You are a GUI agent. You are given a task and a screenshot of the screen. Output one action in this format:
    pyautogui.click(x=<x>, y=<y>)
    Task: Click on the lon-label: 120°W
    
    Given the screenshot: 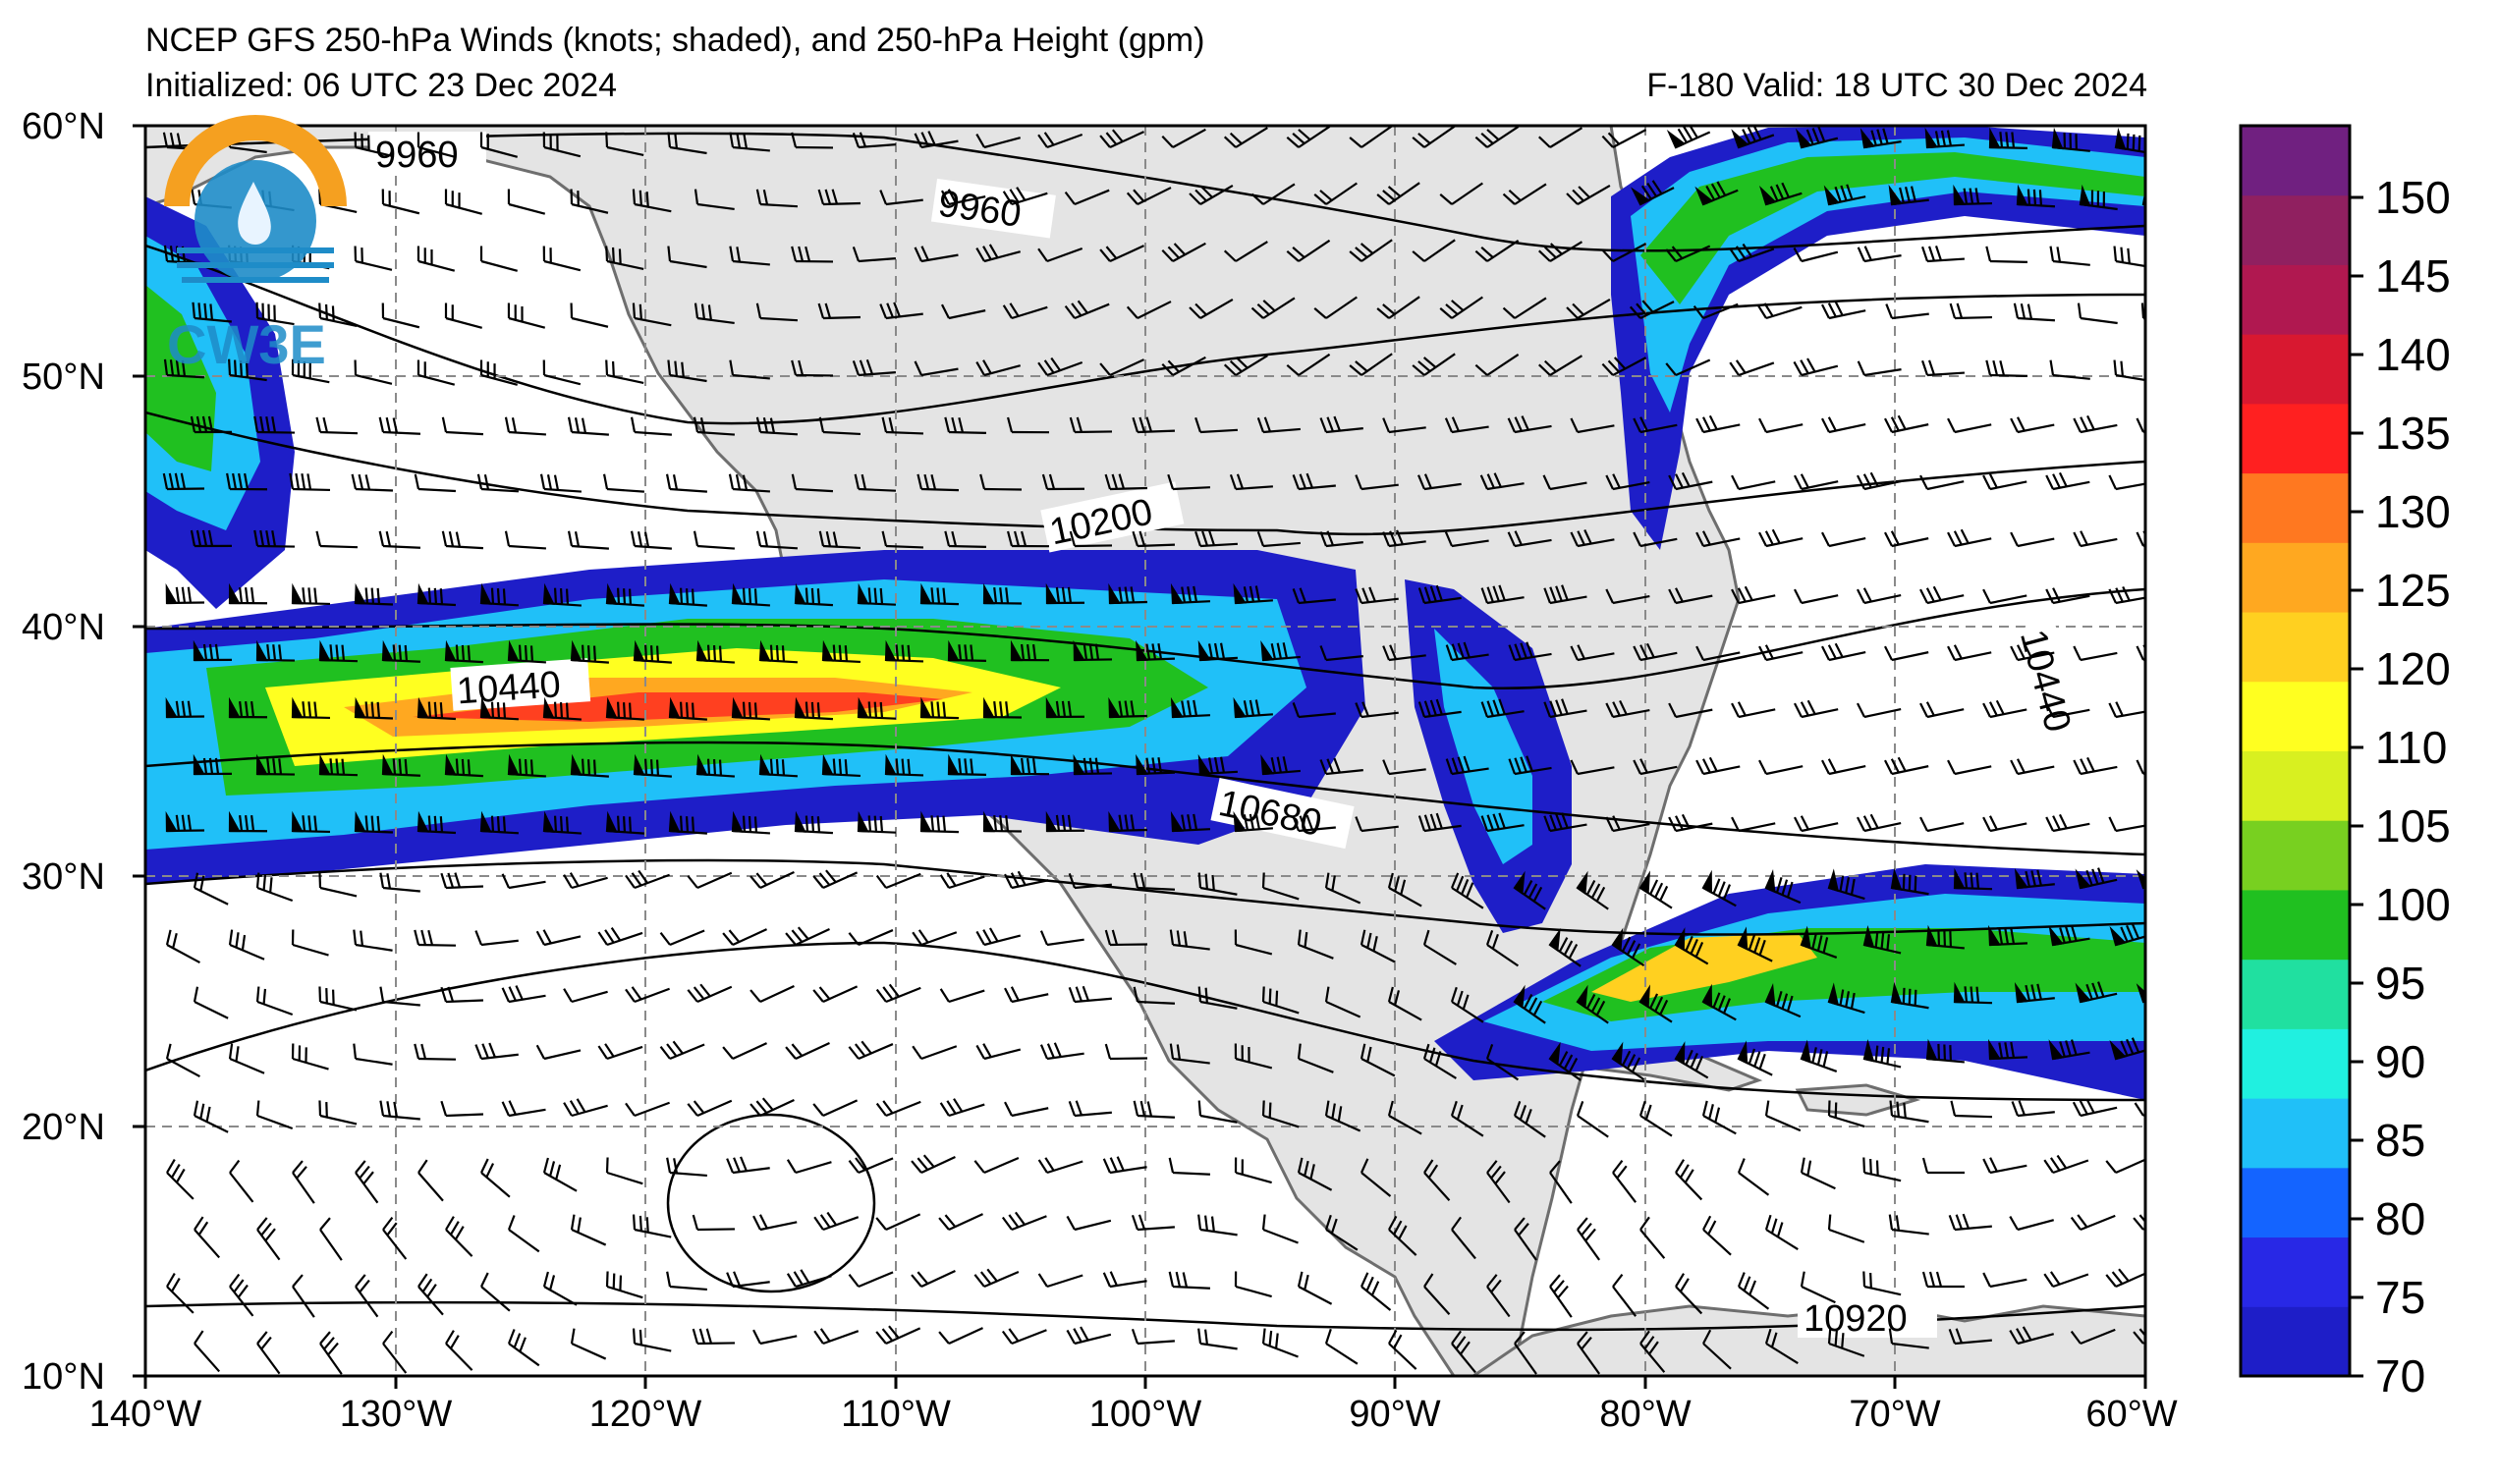 What is the action you would take?
    pyautogui.click(x=645, y=1414)
    